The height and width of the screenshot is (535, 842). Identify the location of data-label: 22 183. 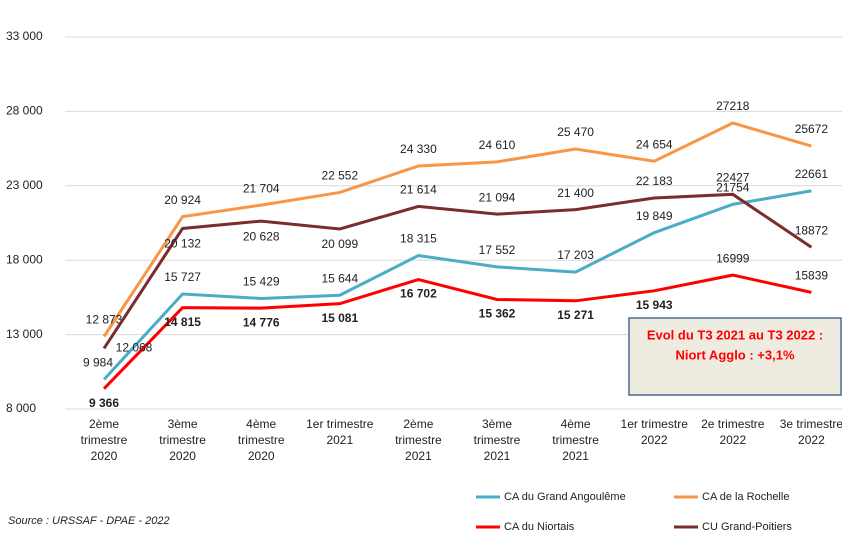
(654, 181).